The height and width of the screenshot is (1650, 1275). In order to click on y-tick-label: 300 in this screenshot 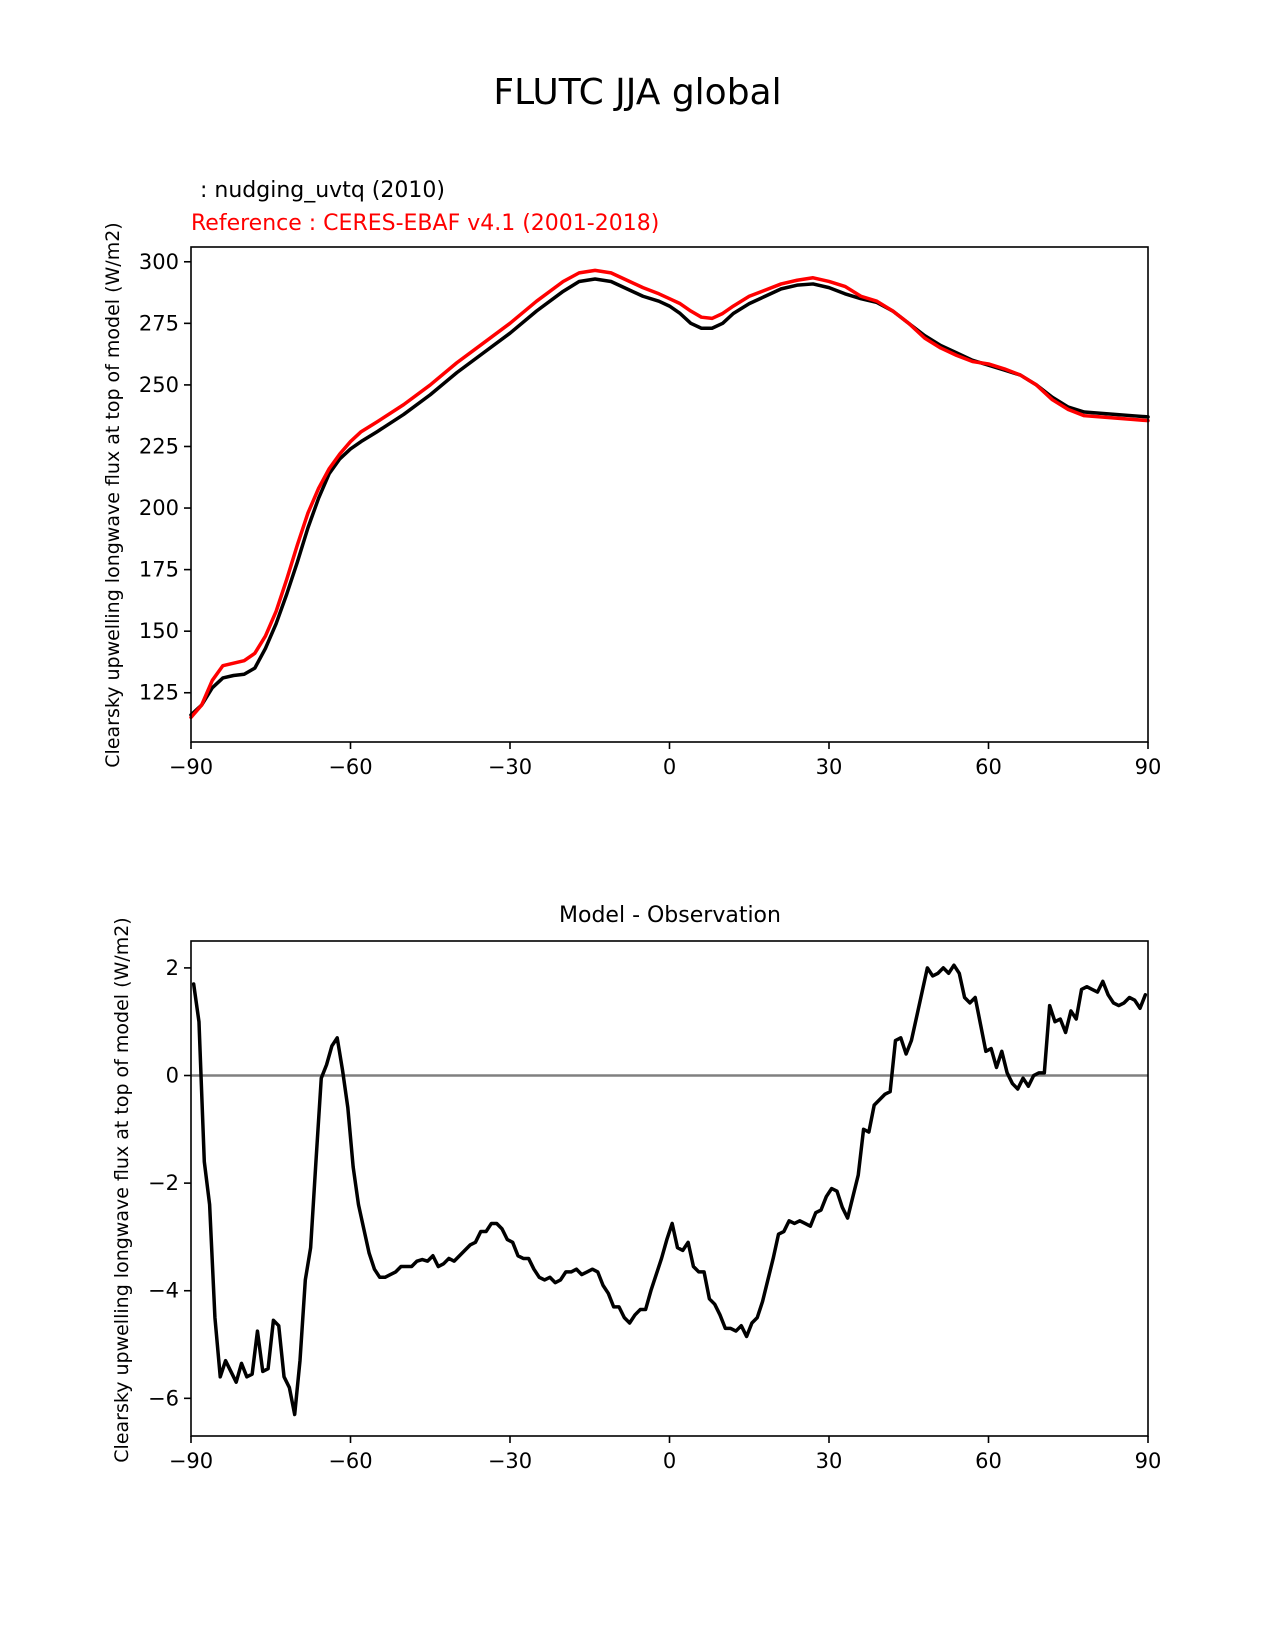, I will do `click(159, 262)`.